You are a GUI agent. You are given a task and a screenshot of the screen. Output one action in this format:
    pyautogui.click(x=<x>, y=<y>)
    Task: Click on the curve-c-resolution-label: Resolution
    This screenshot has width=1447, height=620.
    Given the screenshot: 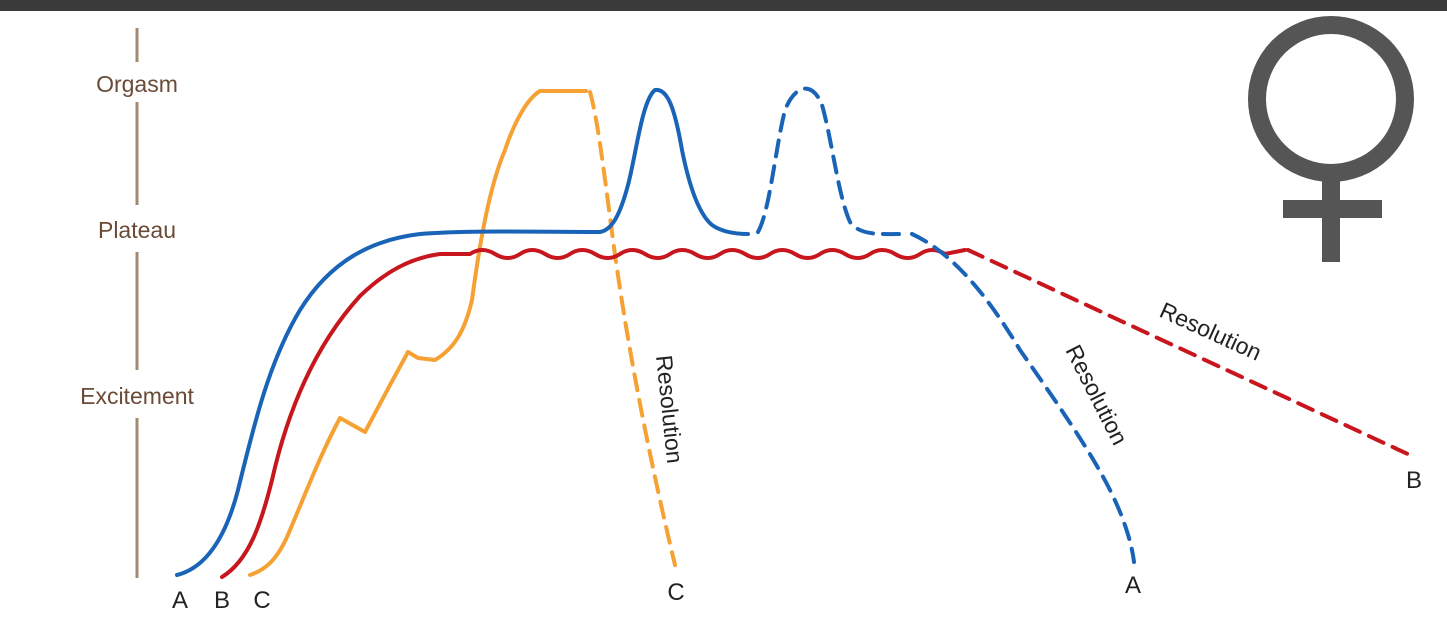 What is the action you would take?
    pyautogui.click(x=669, y=409)
    